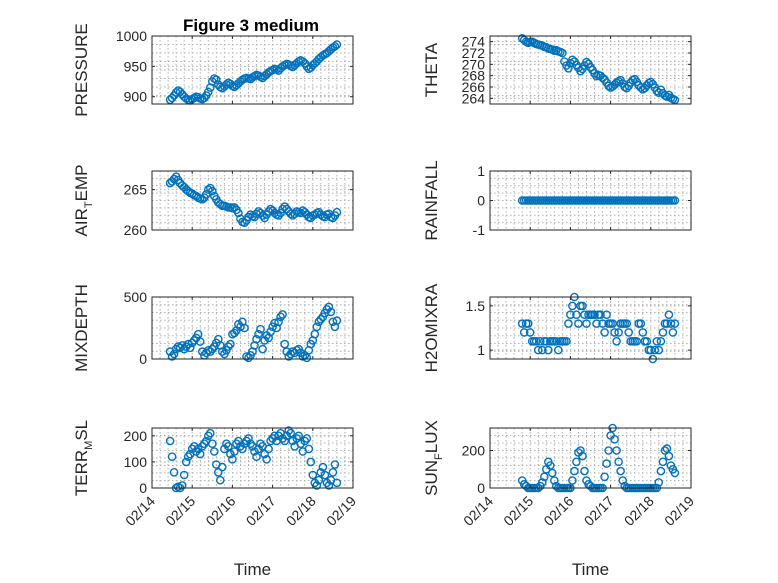  I want to click on y-axis-label: AIRTEMP, so click(83, 201).